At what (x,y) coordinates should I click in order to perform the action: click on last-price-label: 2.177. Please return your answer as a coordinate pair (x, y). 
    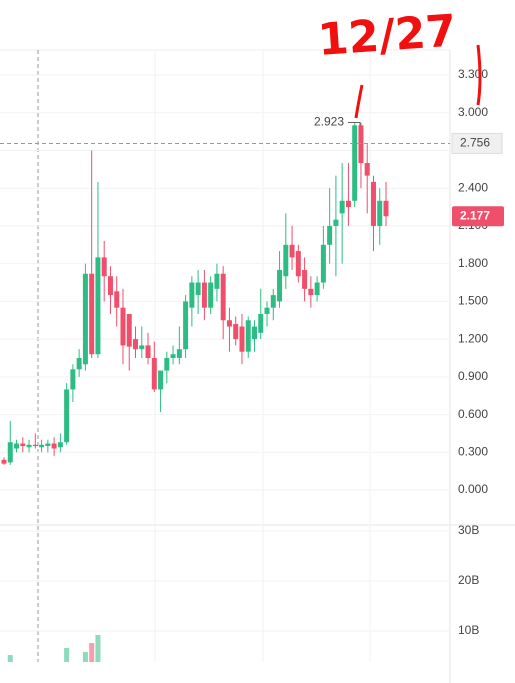
    Looking at the image, I should click on (475, 215).